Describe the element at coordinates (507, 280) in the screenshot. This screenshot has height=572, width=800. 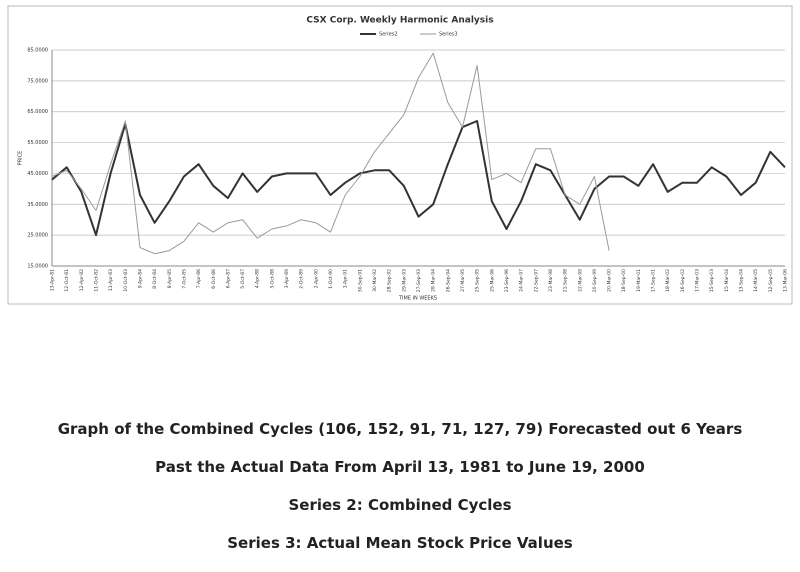
I see `x-tick-label: 23-Sep-96` at that location.